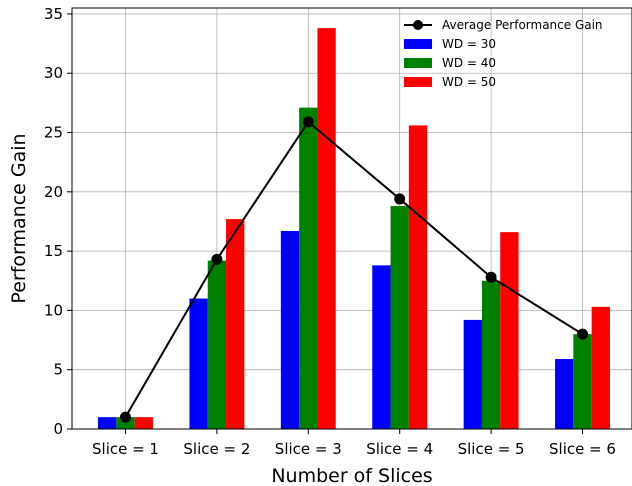 The image size is (632, 486). What do you see at coordinates (509, 330) in the screenshot?
I see `bar-wd=50-5` at bounding box center [509, 330].